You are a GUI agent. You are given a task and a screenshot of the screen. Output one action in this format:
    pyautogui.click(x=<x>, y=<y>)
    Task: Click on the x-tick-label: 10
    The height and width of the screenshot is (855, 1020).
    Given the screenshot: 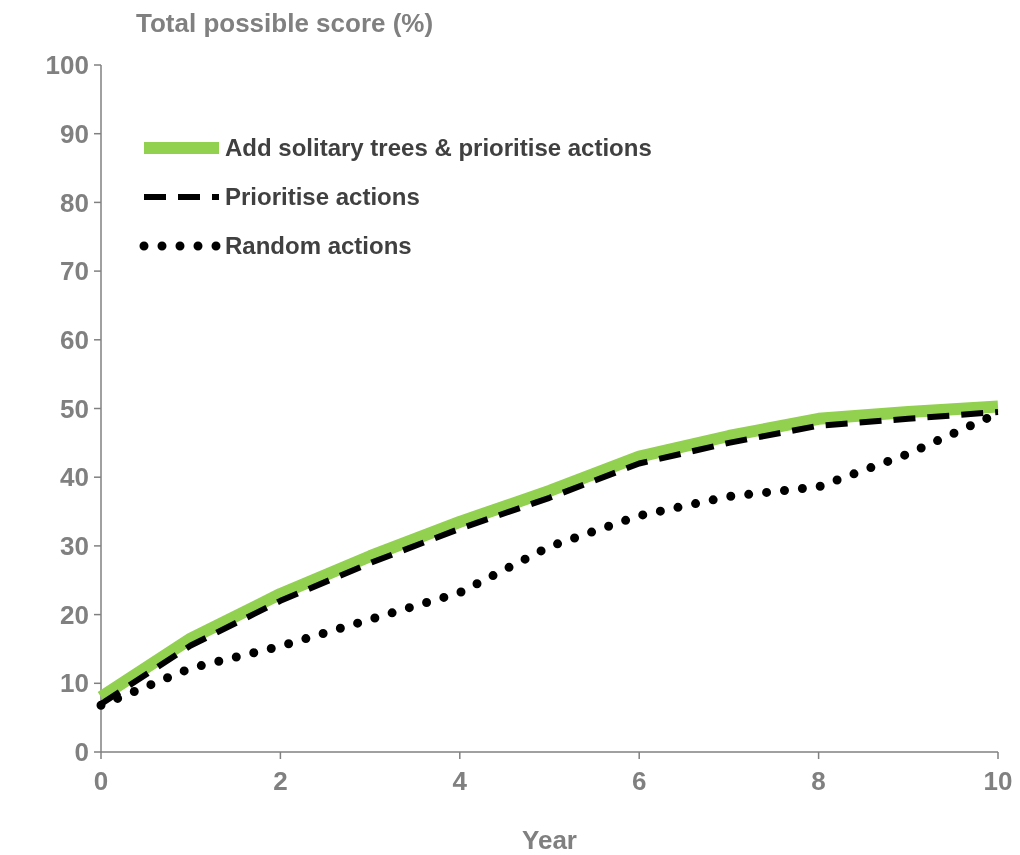 What is the action you would take?
    pyautogui.click(x=998, y=781)
    